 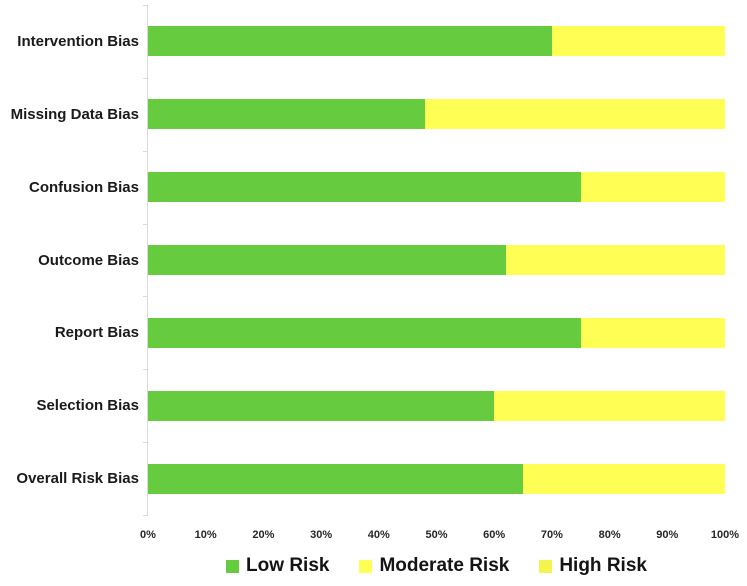 I want to click on bar-row-overall-risk-bias, so click(x=436, y=478).